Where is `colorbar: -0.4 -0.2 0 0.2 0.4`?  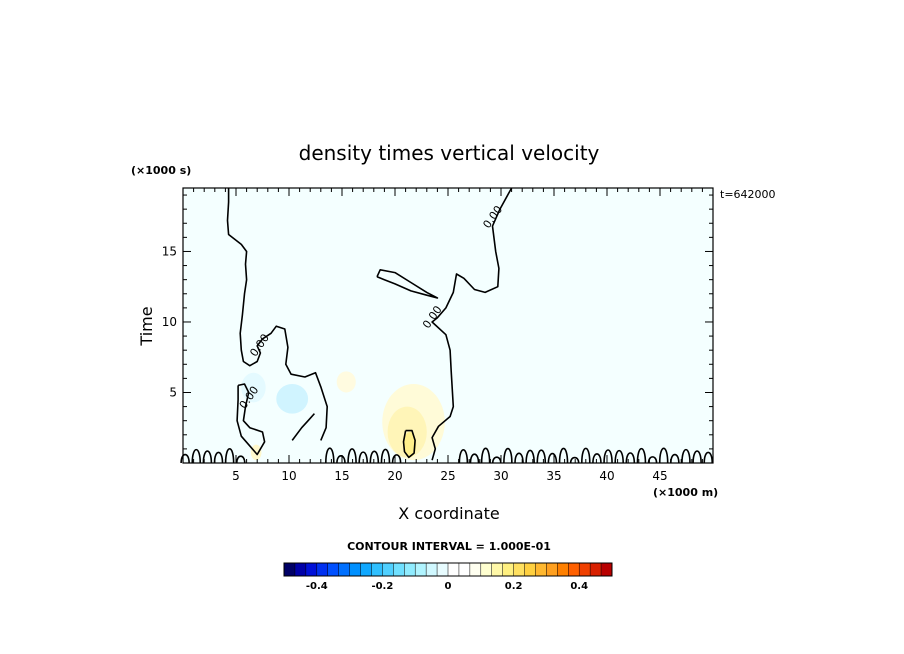 colorbar: -0.4 -0.2 0 0.2 0.4 is located at coordinates (448, 577).